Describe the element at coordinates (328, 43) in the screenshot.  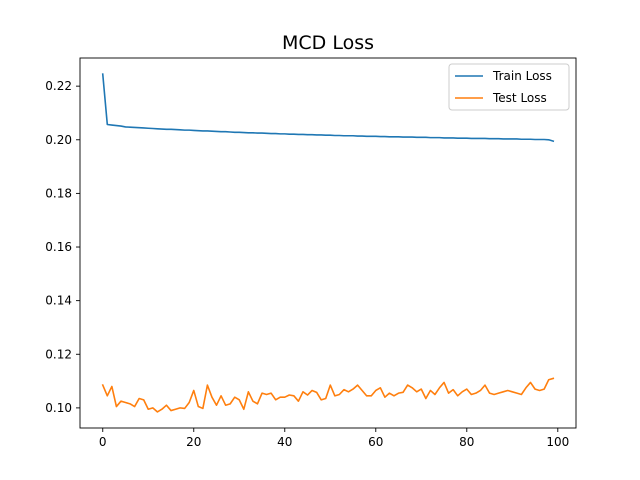
I see `chart-title: MCD Loss` at that location.